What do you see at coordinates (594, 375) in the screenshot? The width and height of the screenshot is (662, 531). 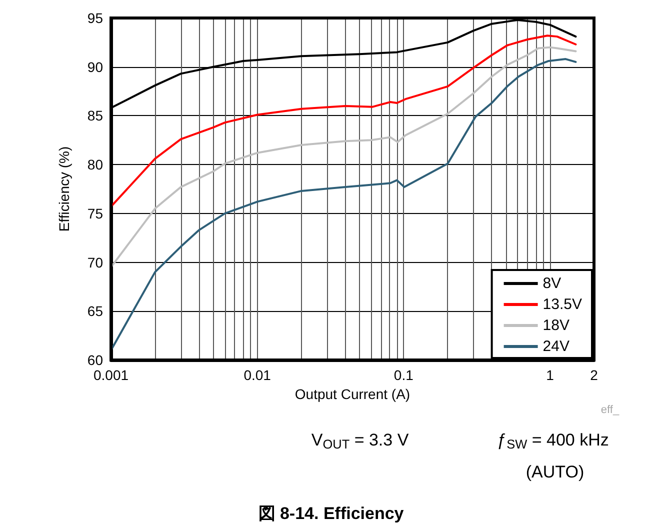 I see `x-tick-label: 2` at bounding box center [594, 375].